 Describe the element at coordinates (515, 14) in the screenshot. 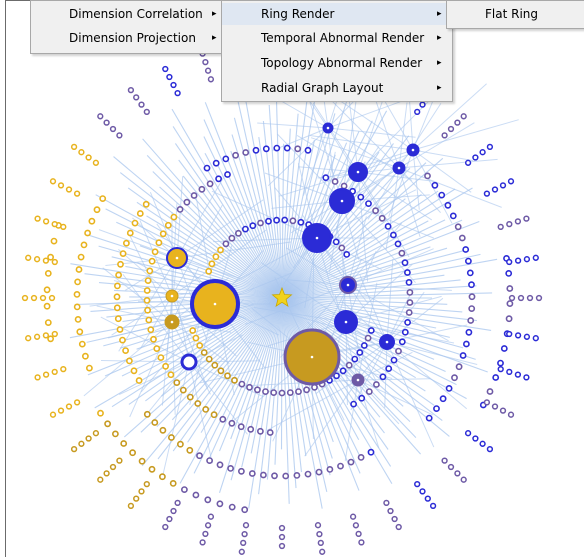

I see `menu-item-flat-ring: Flat Ring` at that location.